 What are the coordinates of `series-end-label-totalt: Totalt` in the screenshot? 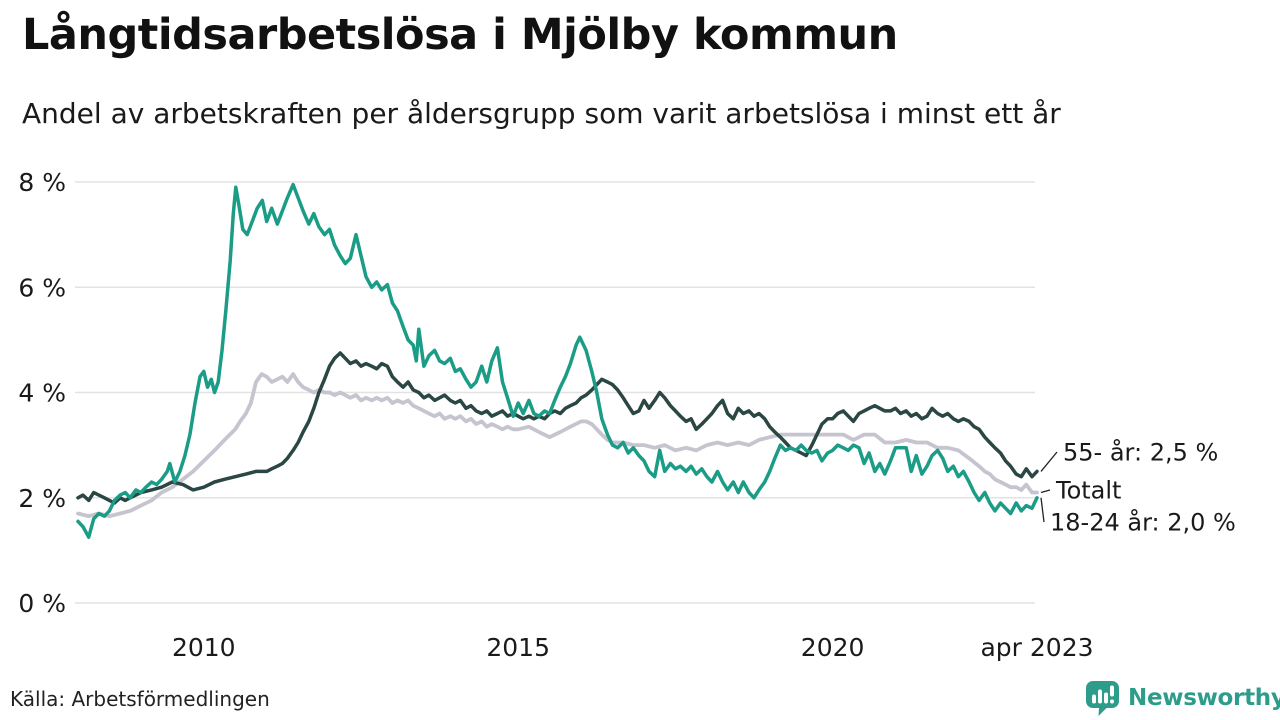 It's located at (1088, 491).